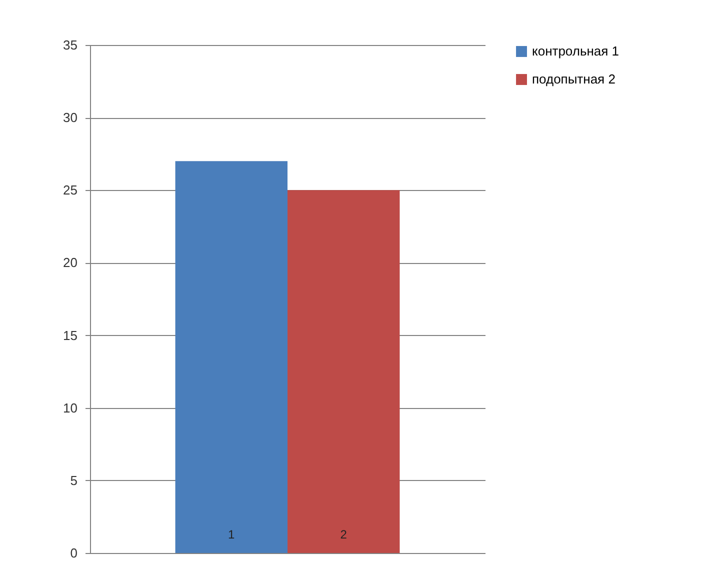  What do you see at coordinates (70, 408) in the screenshot?
I see `y-tick-label: 10` at bounding box center [70, 408].